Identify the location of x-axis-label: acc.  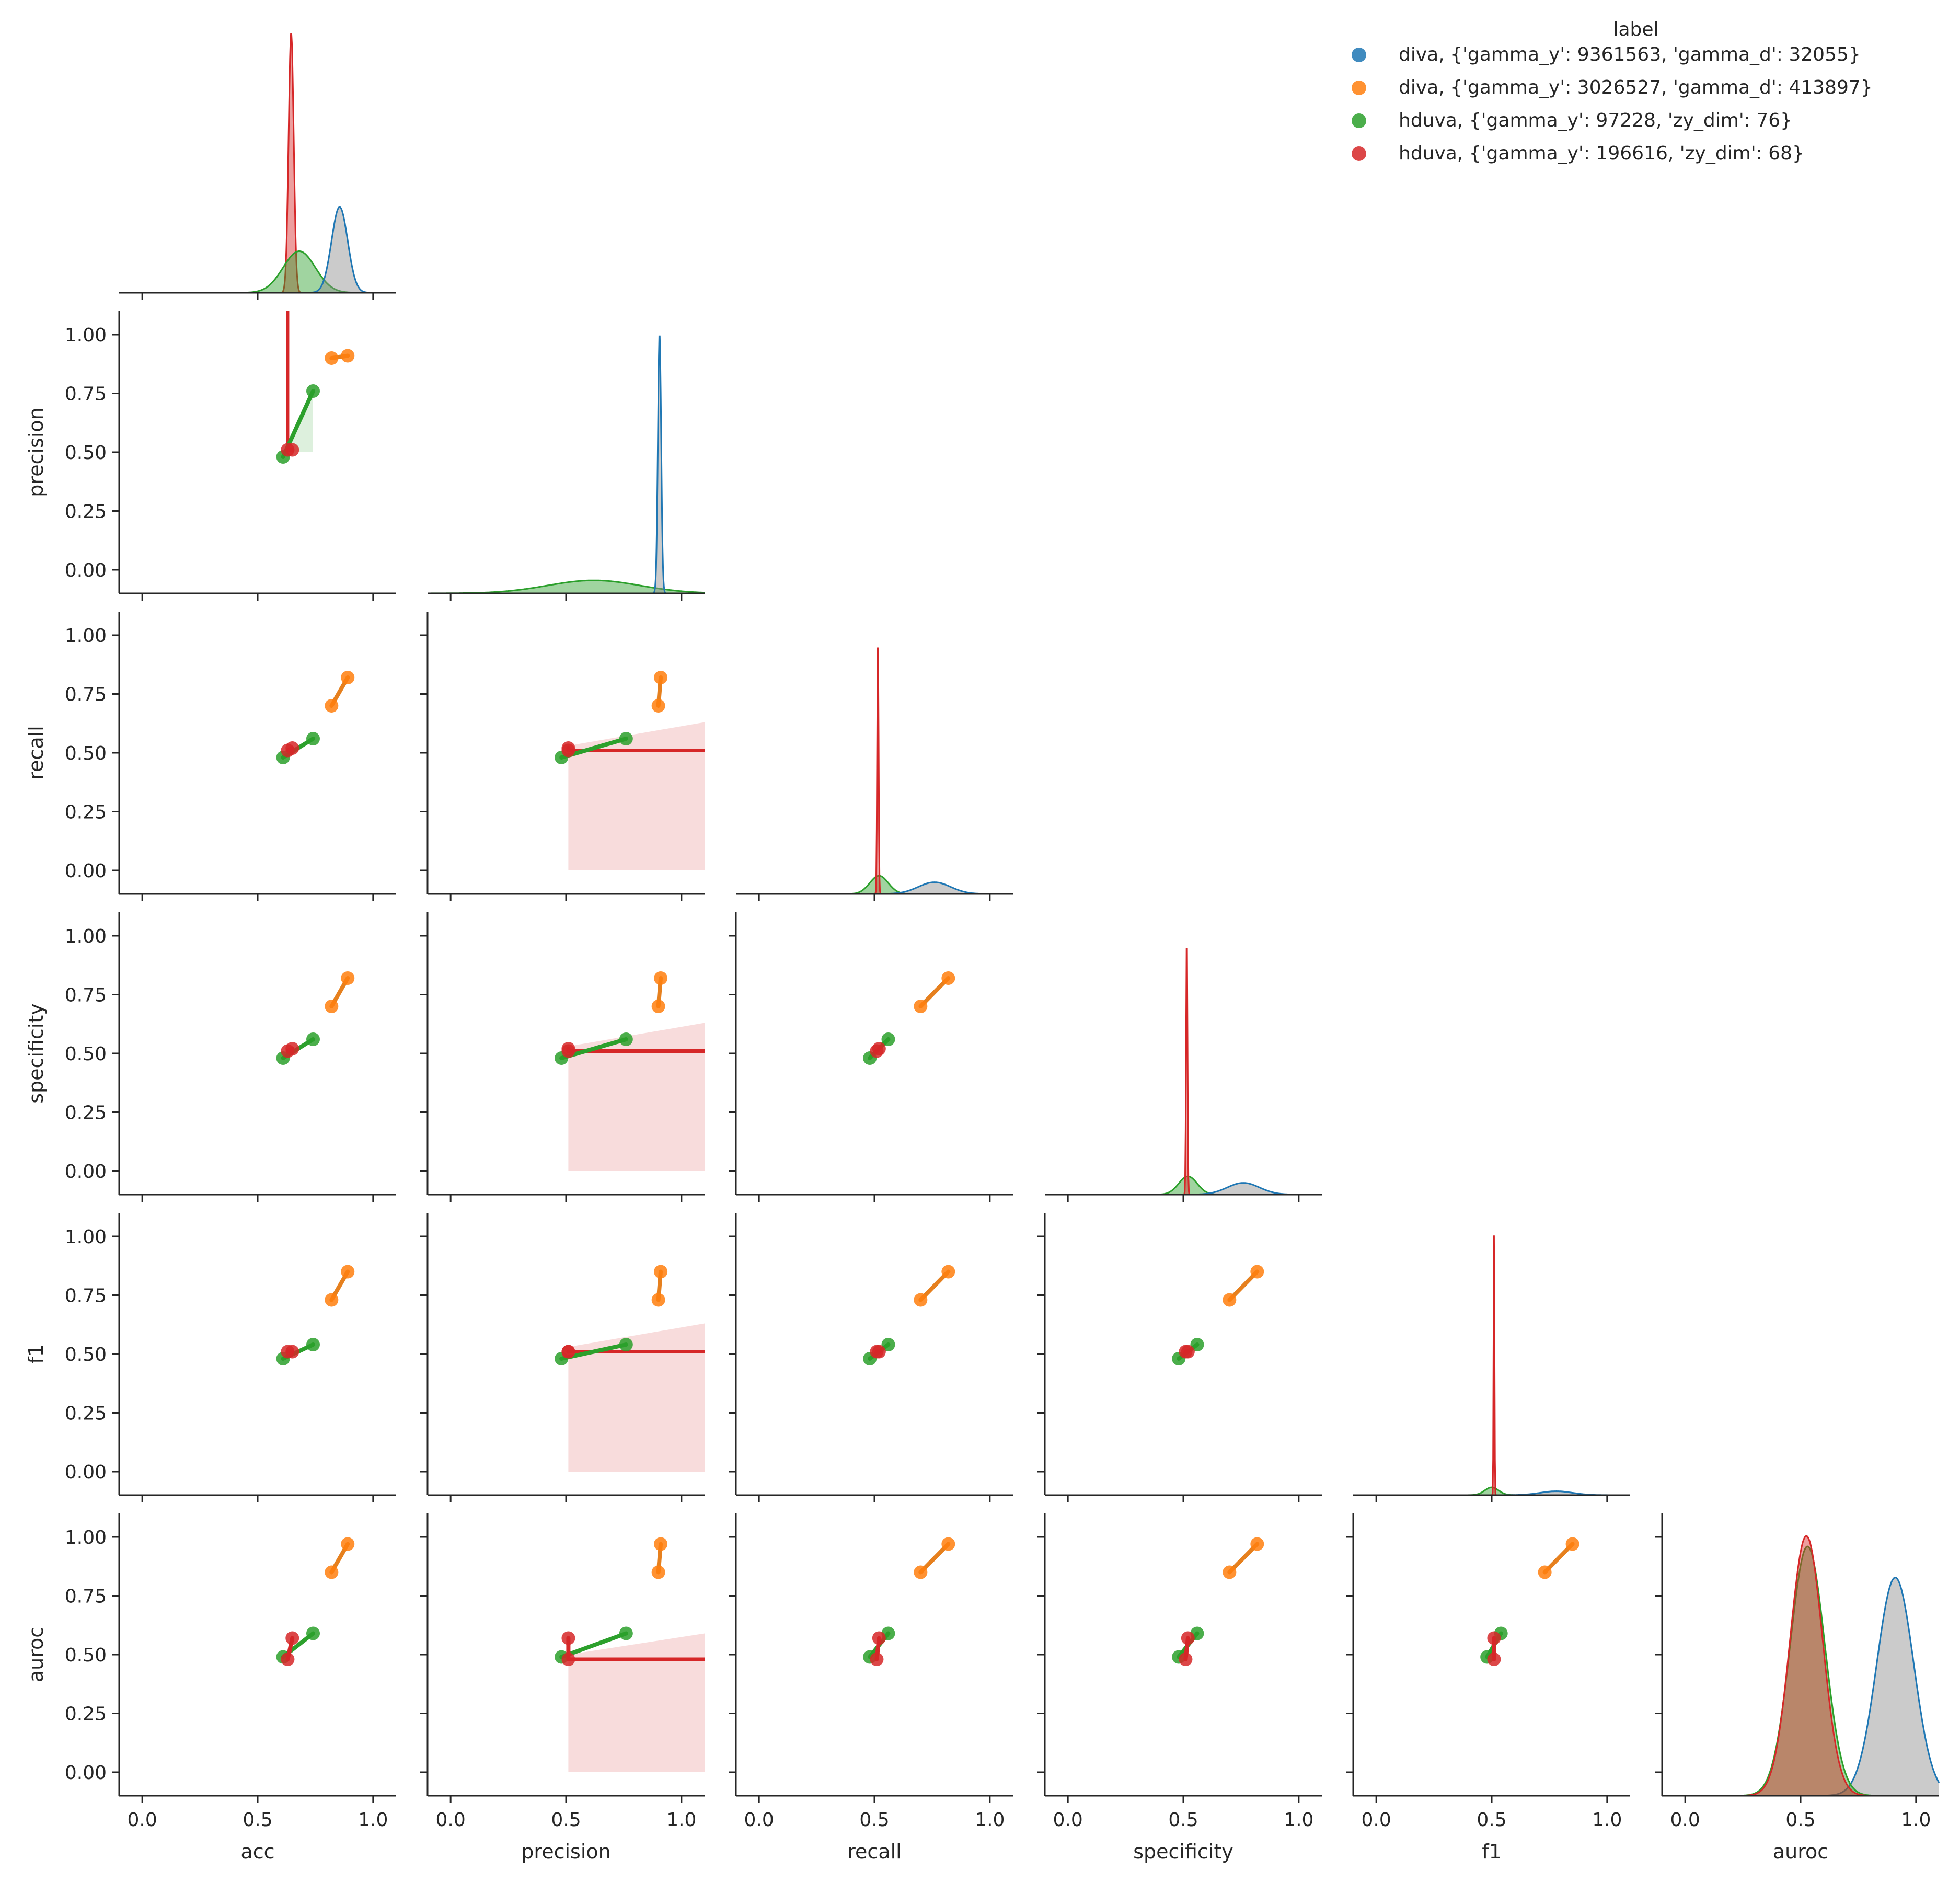
(257, 1851).